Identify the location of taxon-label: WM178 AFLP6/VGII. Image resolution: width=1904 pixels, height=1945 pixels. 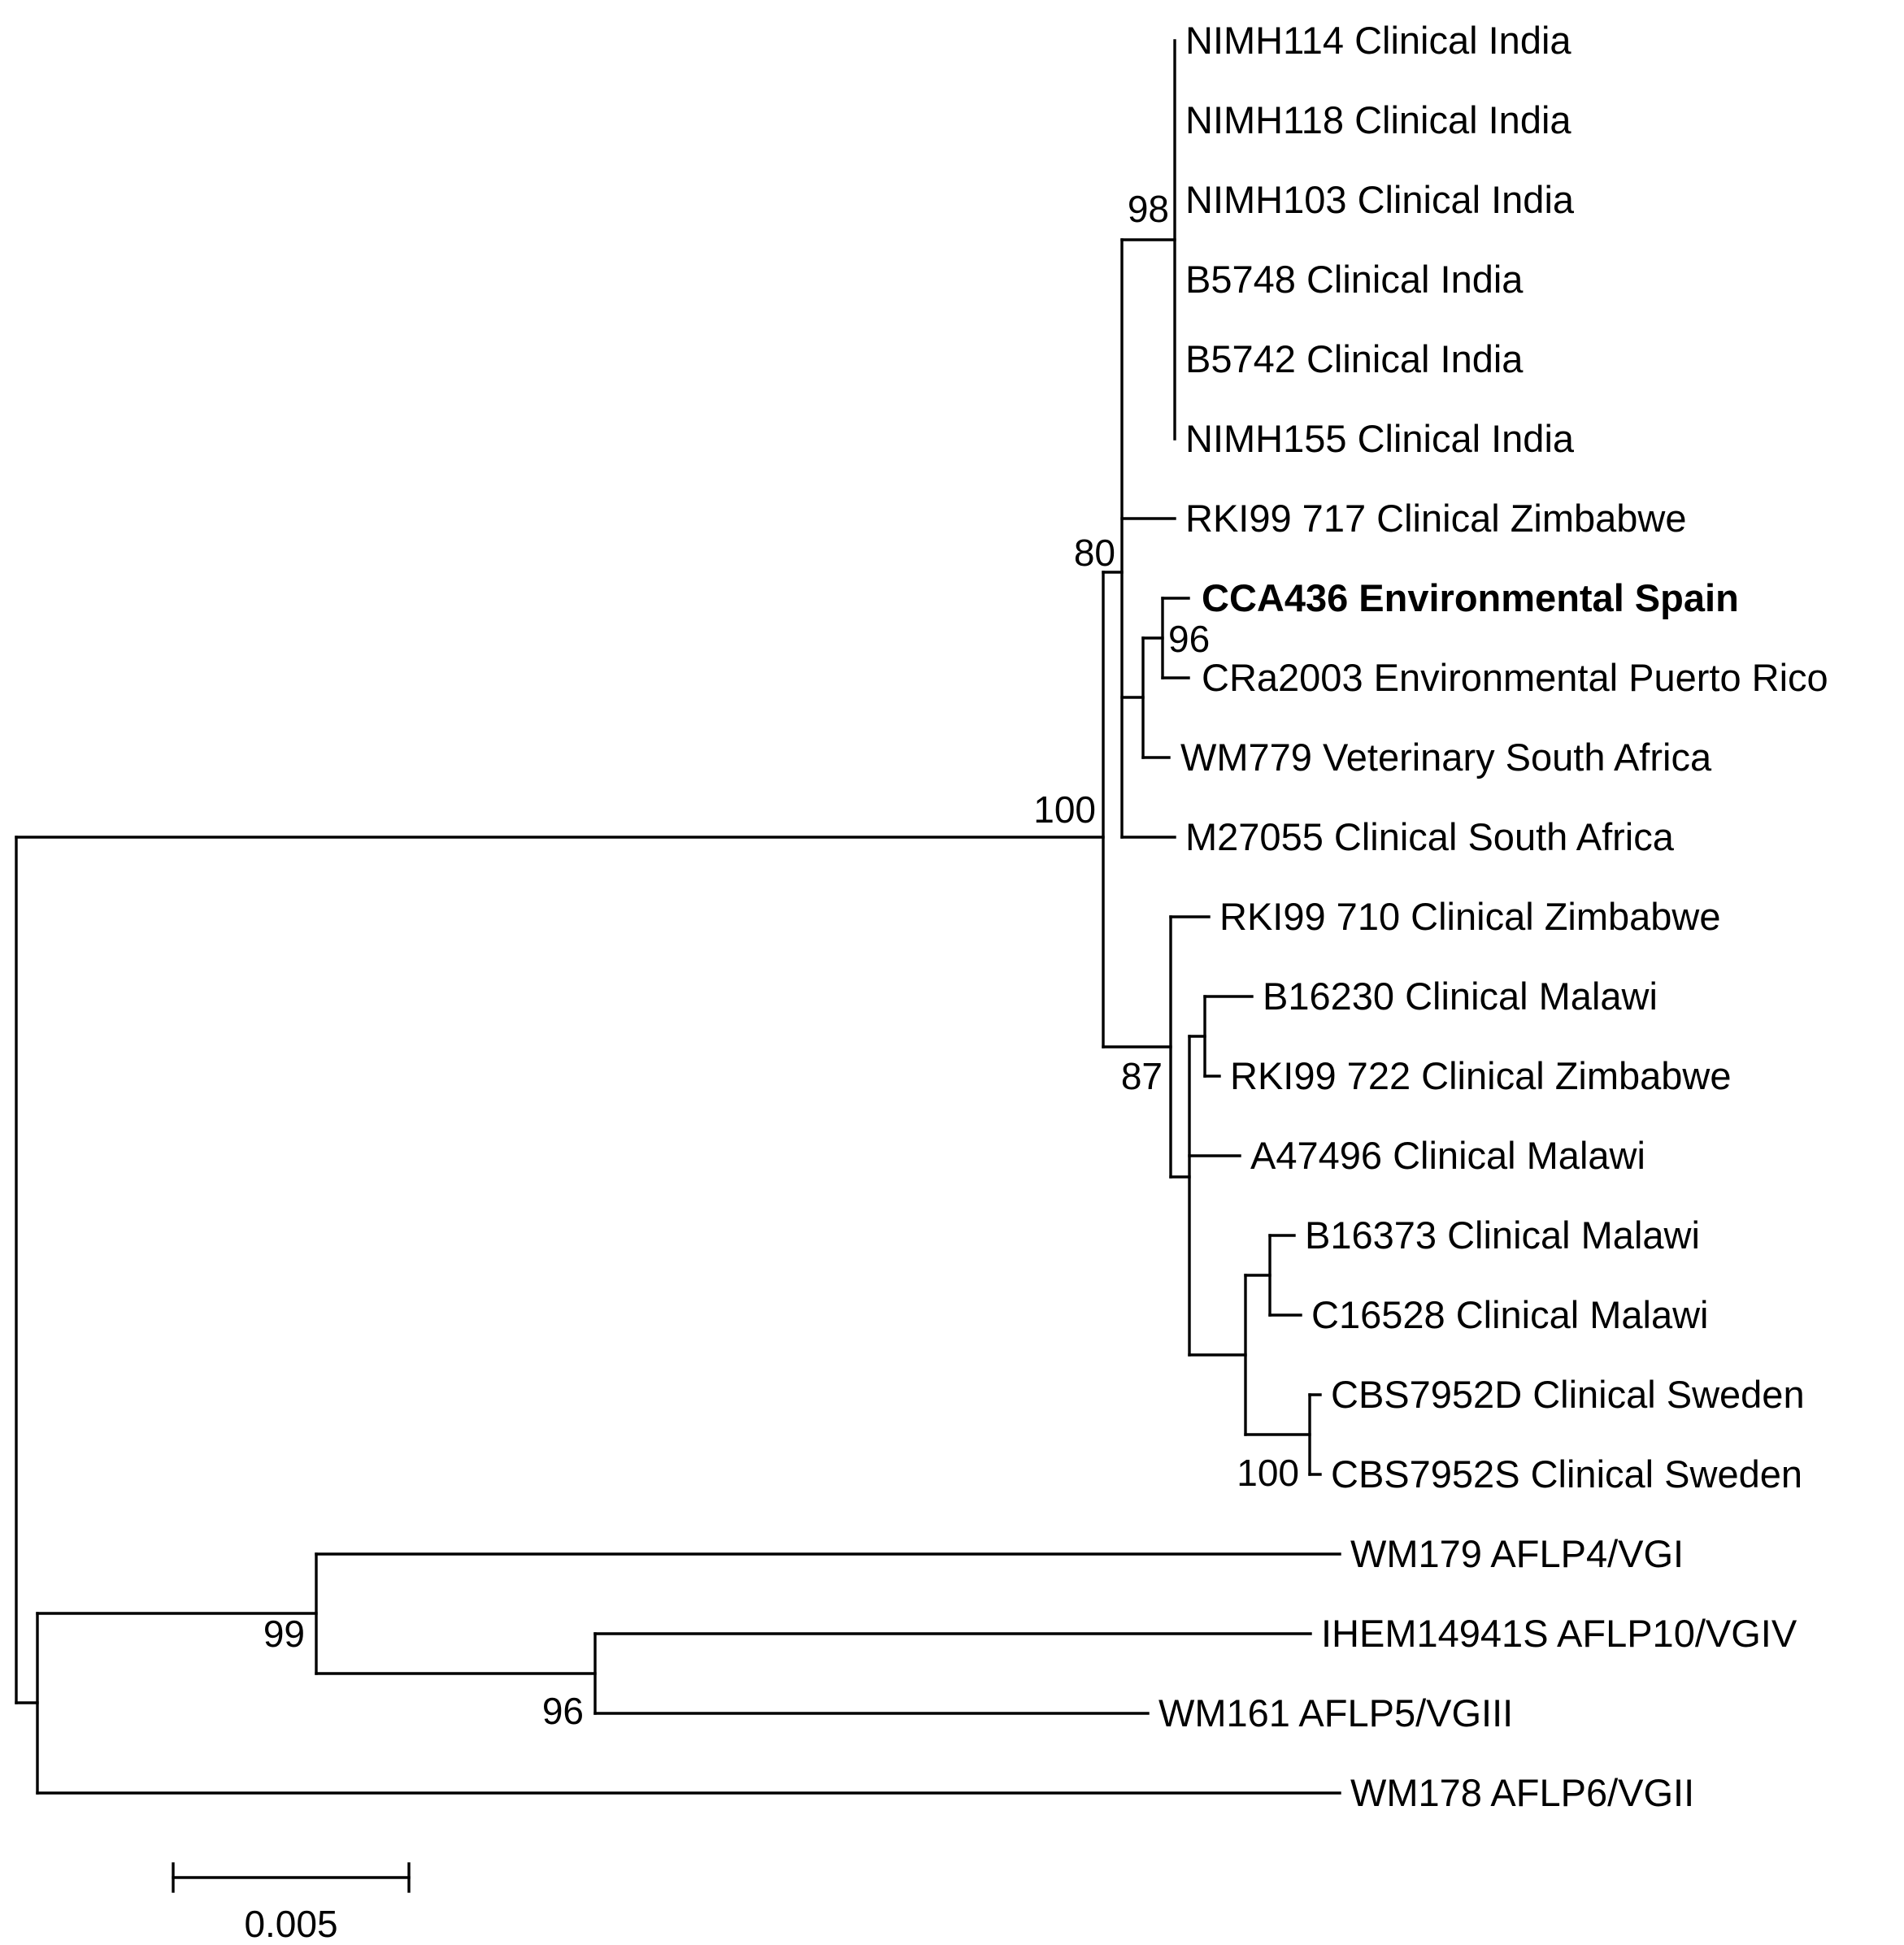
(1522, 1792).